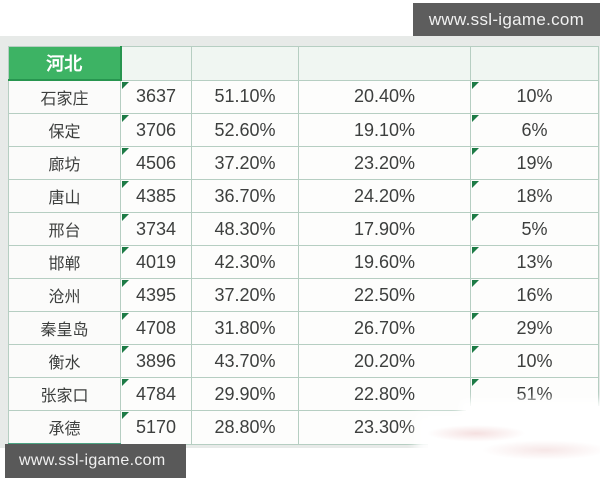  I want to click on city-cell: 邢台, so click(64, 229).